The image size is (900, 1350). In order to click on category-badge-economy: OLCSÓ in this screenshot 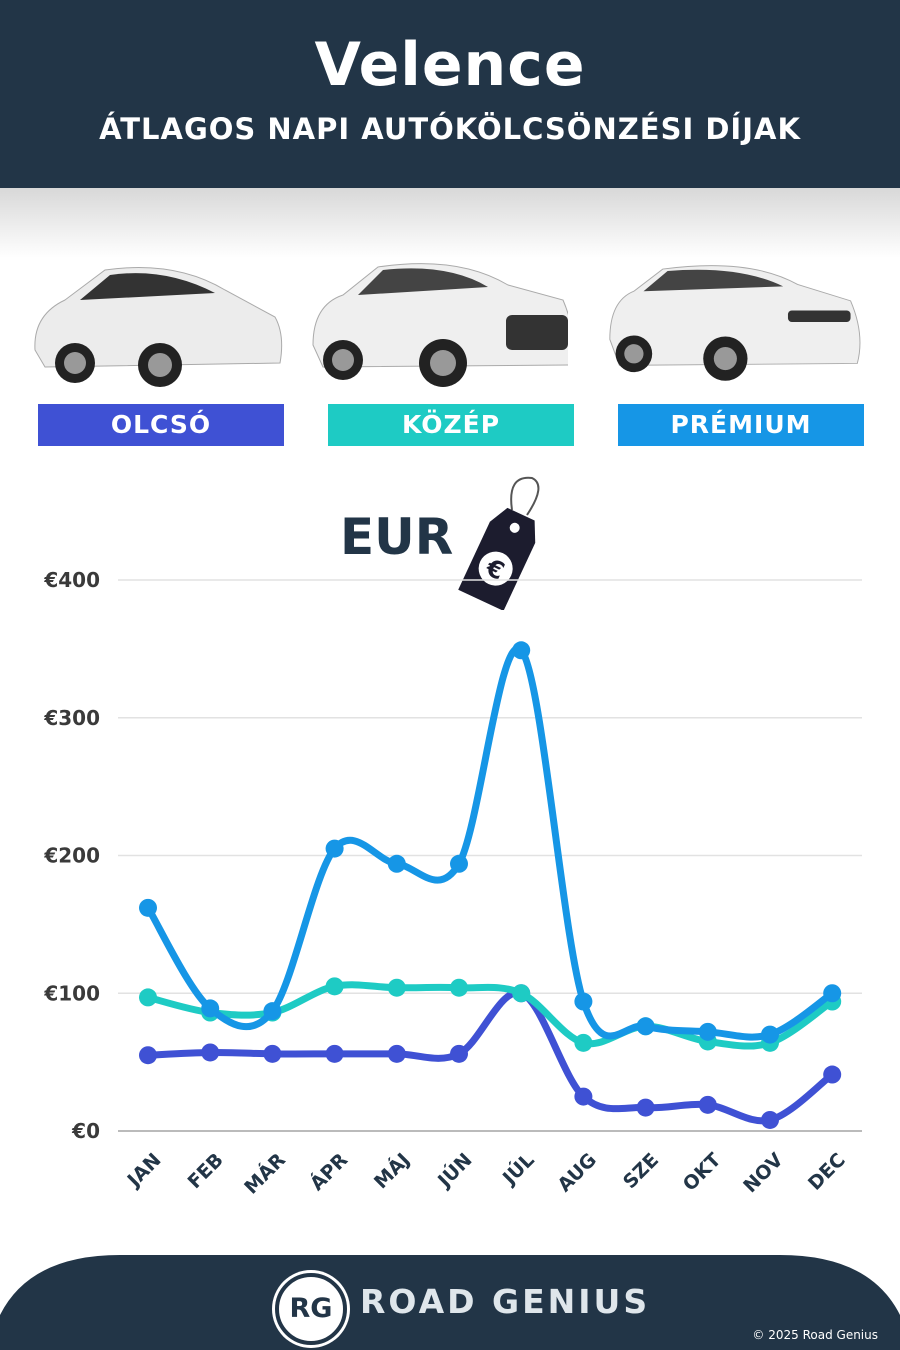, I will do `click(161, 425)`.